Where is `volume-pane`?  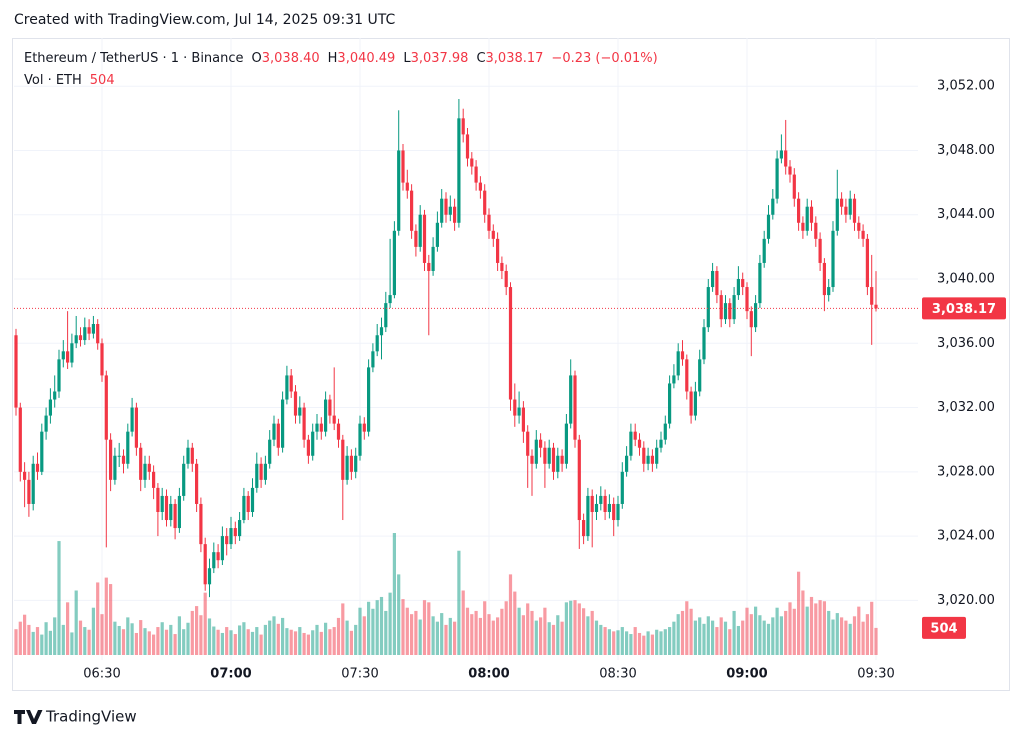
volume-pane is located at coordinates (446, 594).